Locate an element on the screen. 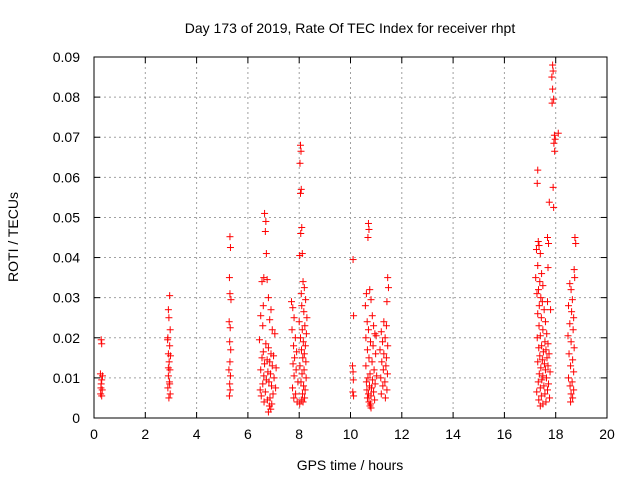  x-tick-label: 16 is located at coordinates (505, 434).